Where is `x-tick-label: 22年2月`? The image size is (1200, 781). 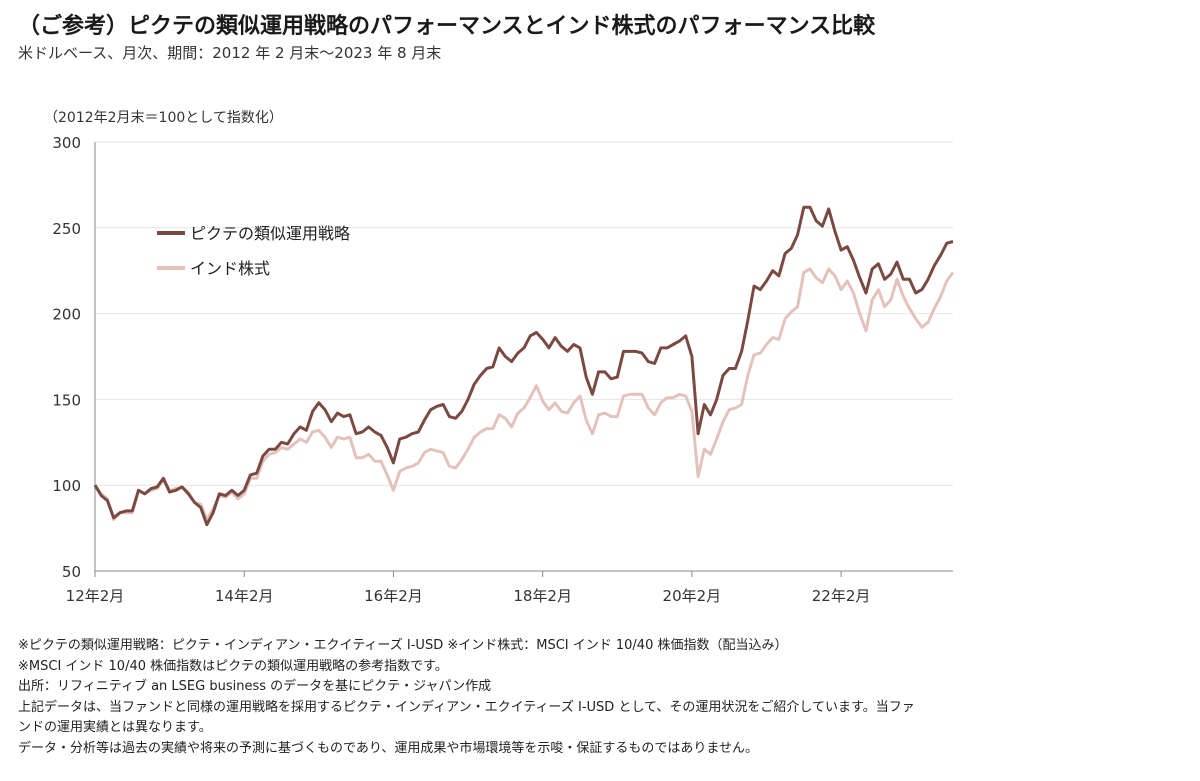
x-tick-label: 22年2月 is located at coordinates (841, 596).